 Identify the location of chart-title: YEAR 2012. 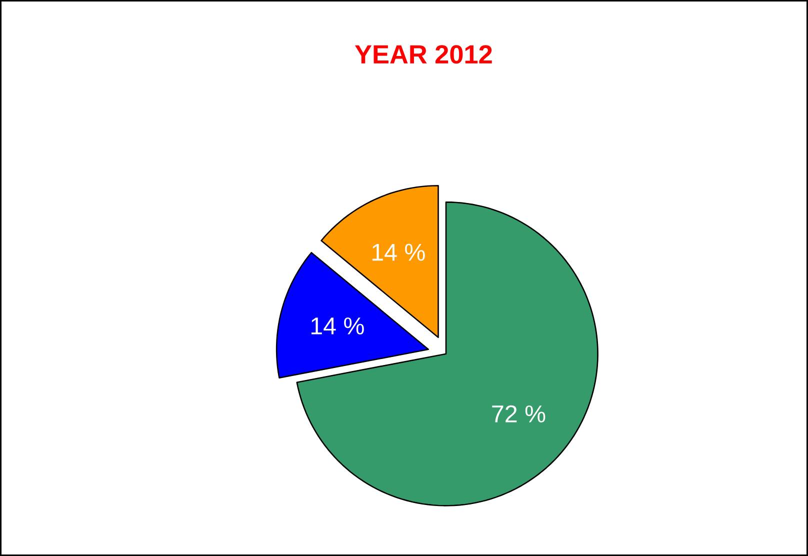
(423, 54).